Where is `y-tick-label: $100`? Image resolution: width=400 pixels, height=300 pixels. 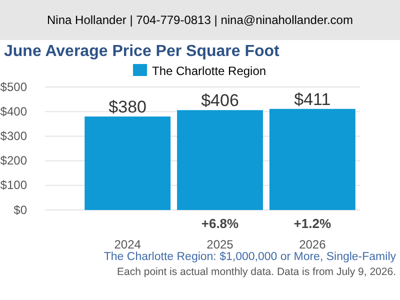 y-tick-label: $100 is located at coordinates (14, 185).